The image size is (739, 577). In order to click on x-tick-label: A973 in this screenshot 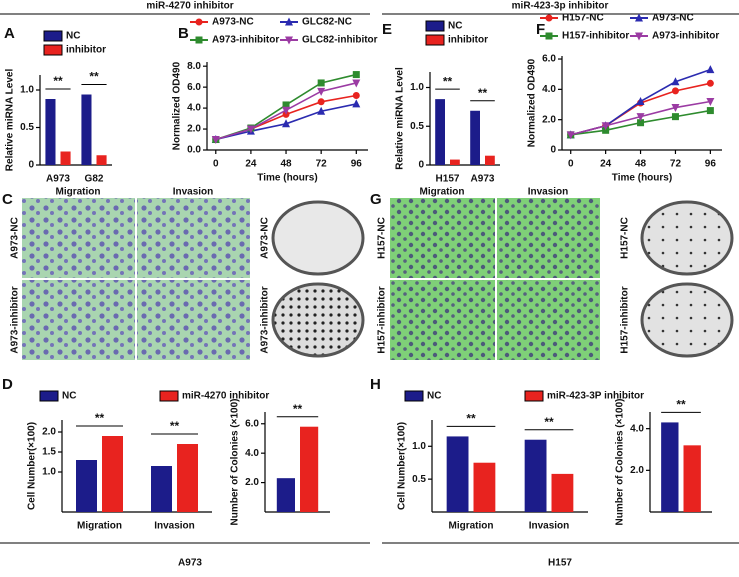, I will do `click(483, 179)`.